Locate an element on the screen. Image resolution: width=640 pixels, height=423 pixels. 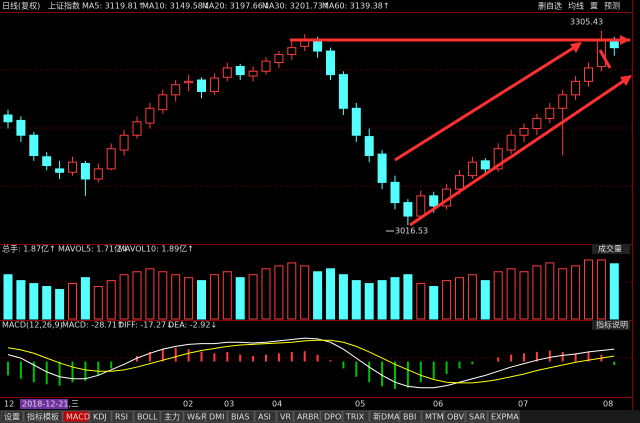
month-label: 04 is located at coordinates (277, 404).